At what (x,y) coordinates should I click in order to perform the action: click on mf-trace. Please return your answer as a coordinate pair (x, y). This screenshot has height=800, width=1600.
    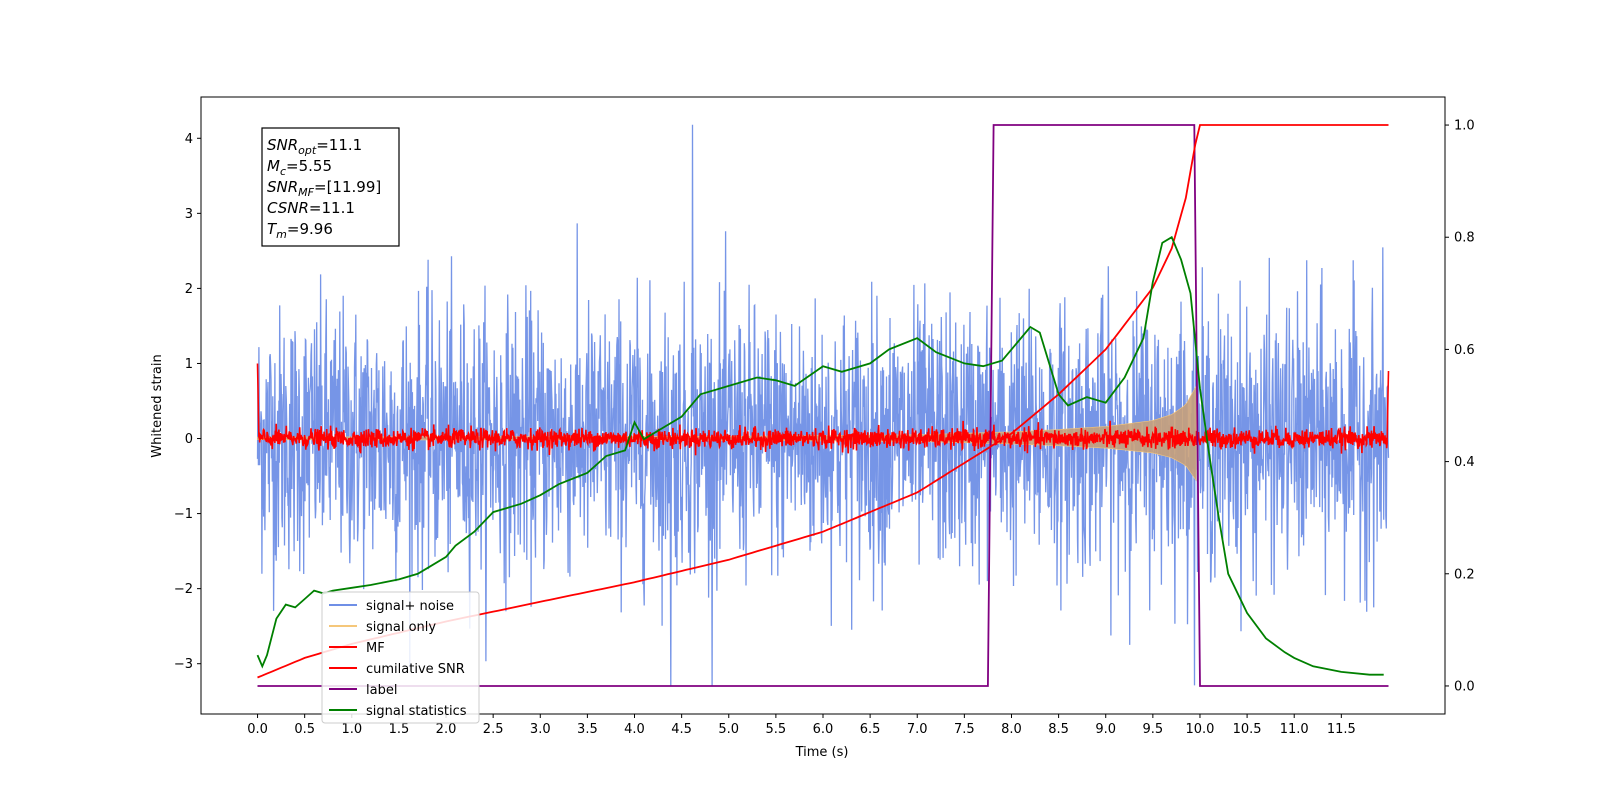
    Looking at the image, I should click on (823, 409).